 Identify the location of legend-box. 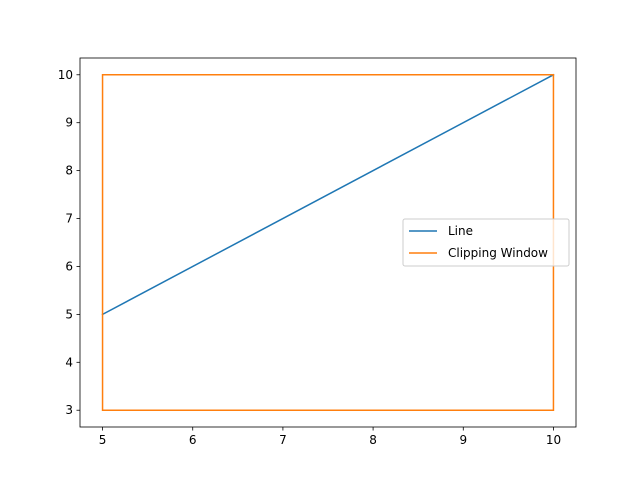
(486, 242).